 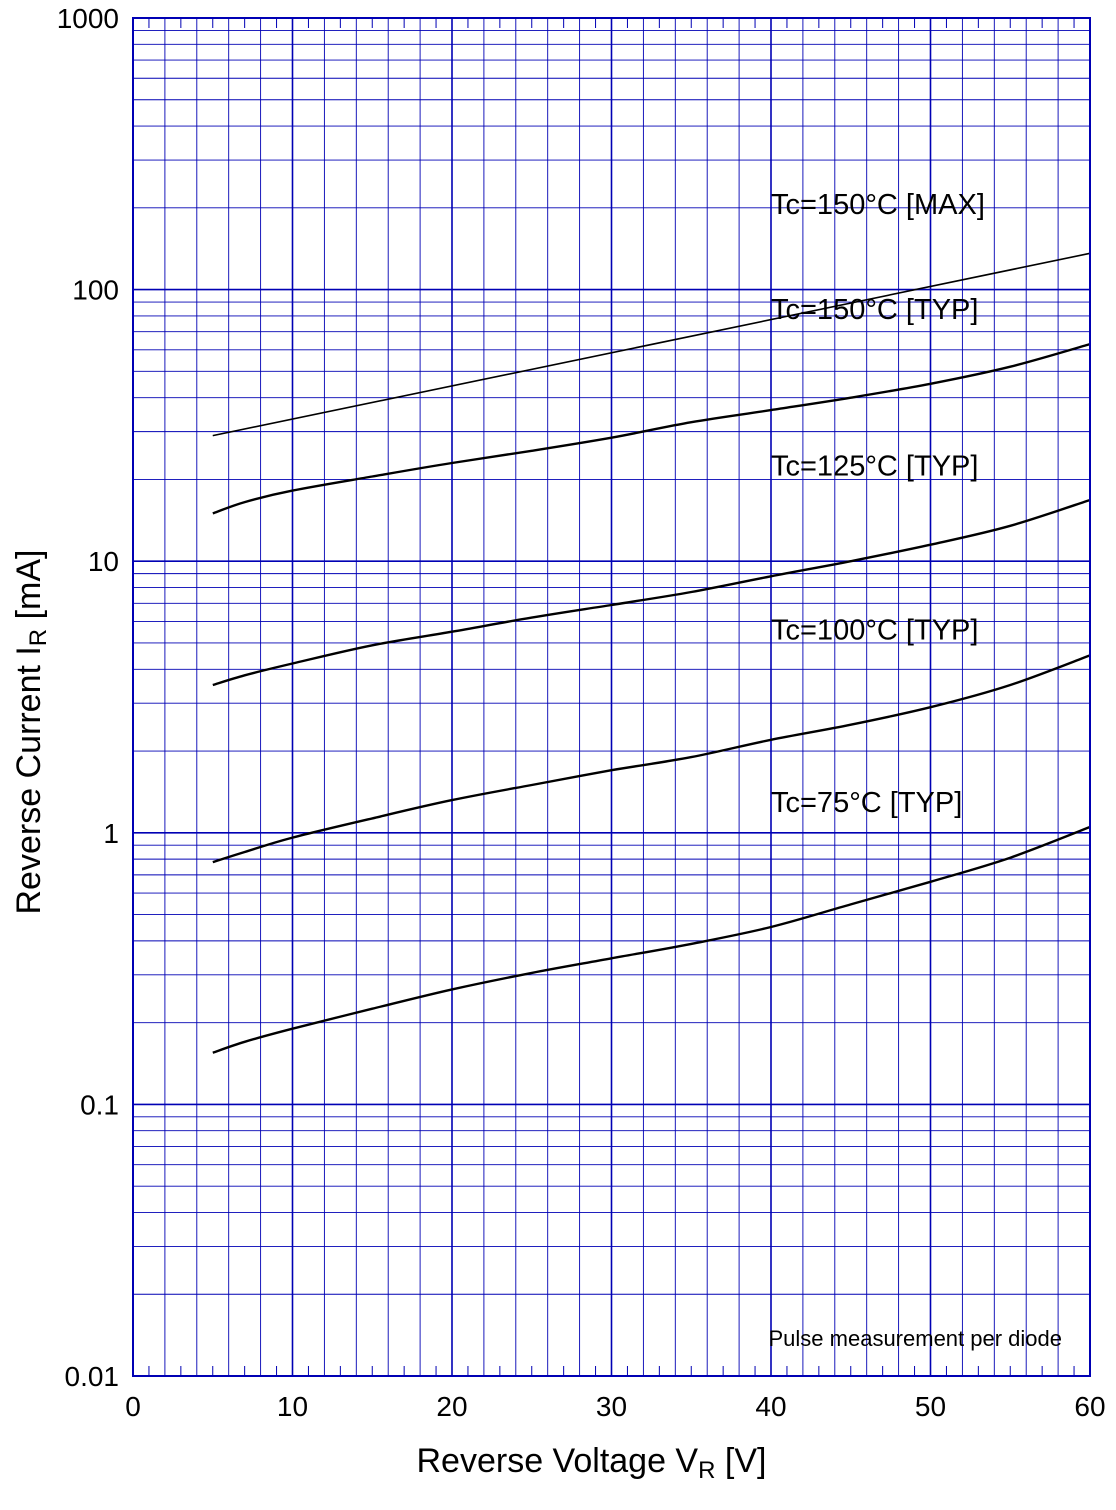 I want to click on series-label-3: Tc=125°C [TYP], so click(x=874, y=467).